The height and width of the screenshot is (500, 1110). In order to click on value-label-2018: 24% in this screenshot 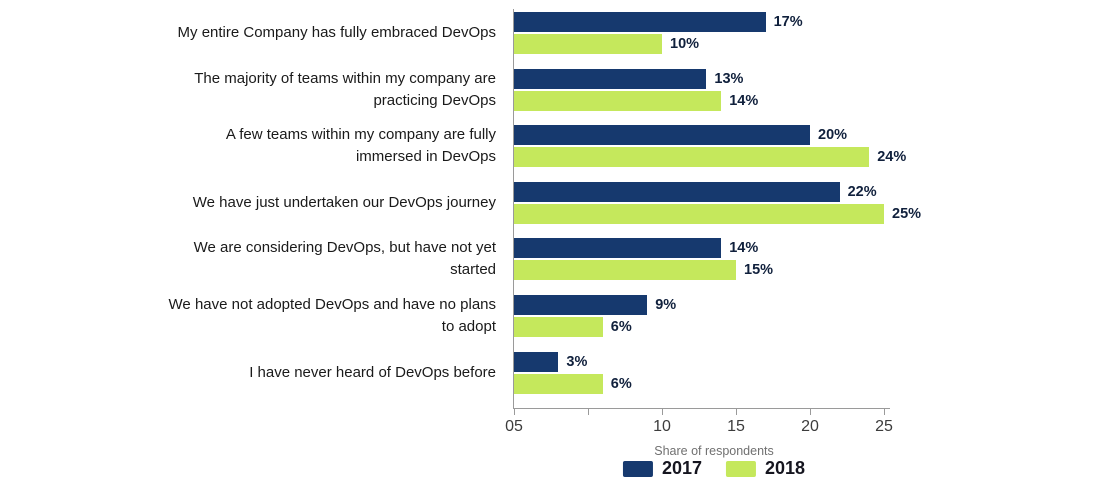, I will do `click(892, 157)`.